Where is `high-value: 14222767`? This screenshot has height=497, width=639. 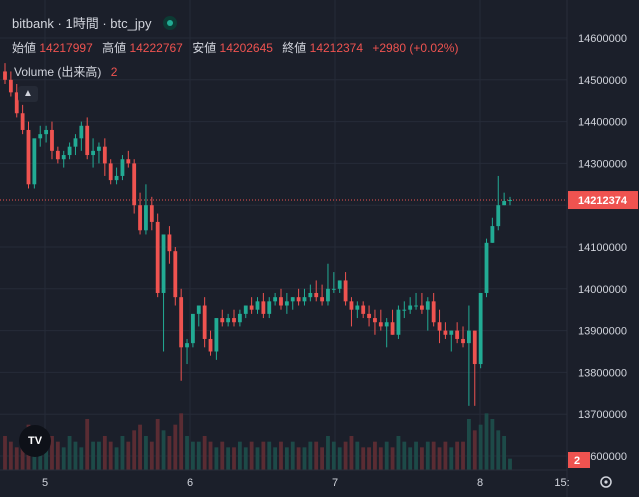 high-value: 14222767 is located at coordinates (156, 48).